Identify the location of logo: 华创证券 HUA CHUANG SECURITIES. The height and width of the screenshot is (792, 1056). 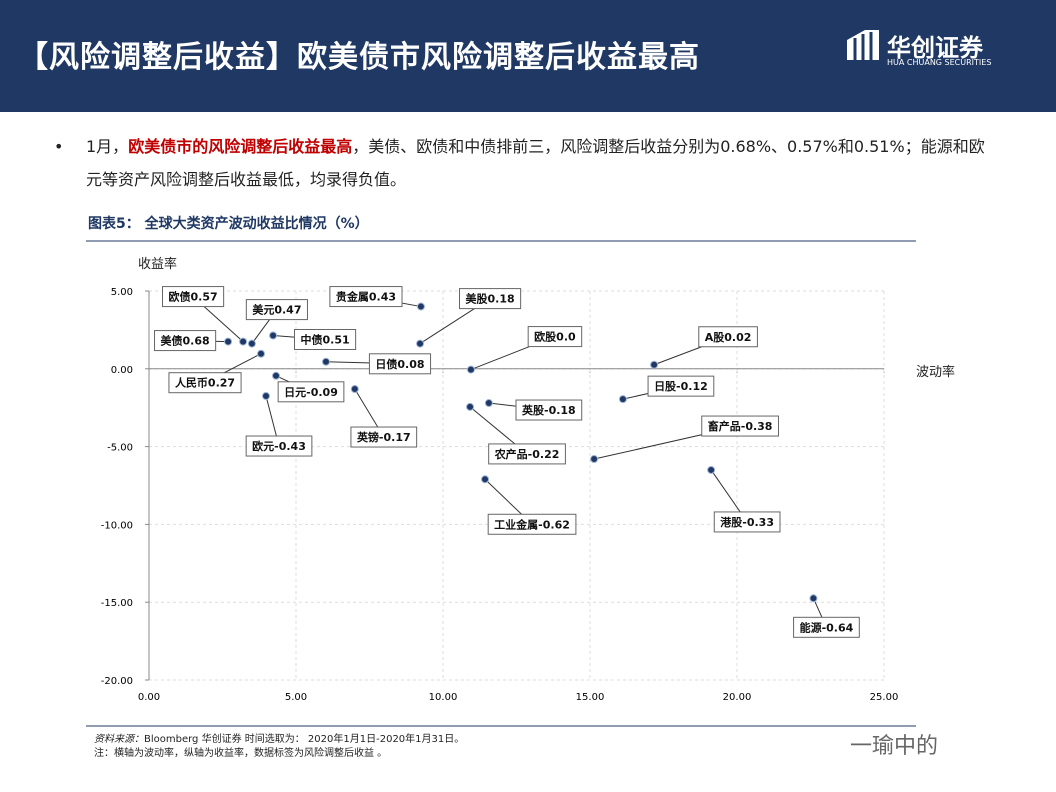
(918, 46).